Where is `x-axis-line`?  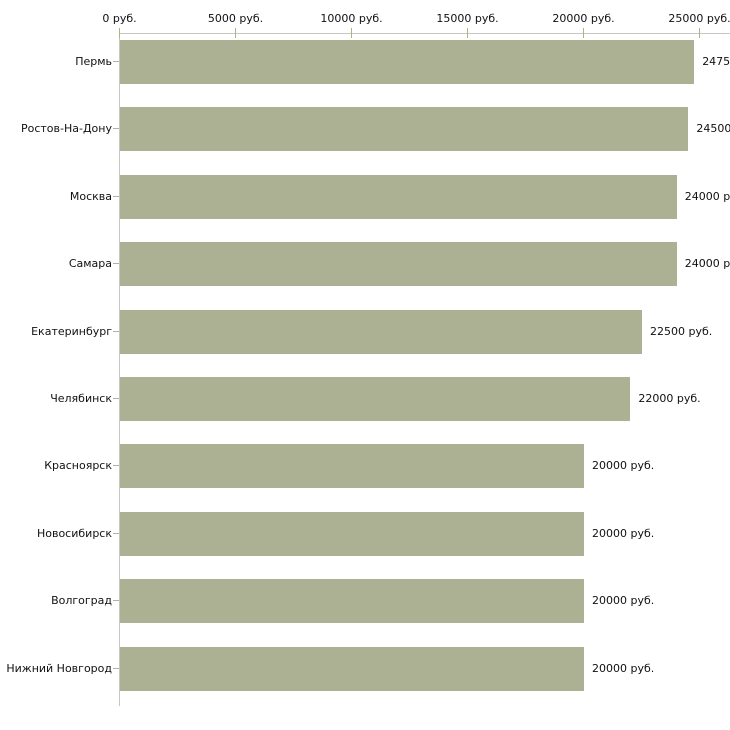
x-axis-line is located at coordinates (424, 33).